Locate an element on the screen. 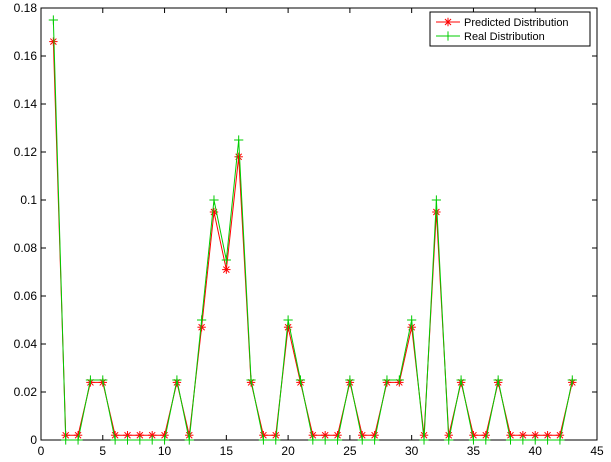 The image size is (611, 462). x-tick-label: 10 is located at coordinates (165, 451).